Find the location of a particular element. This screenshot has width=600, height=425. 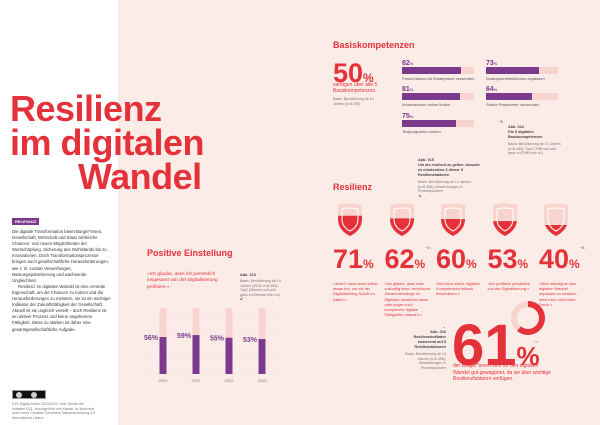

value: 64 is located at coordinates (490, 89).